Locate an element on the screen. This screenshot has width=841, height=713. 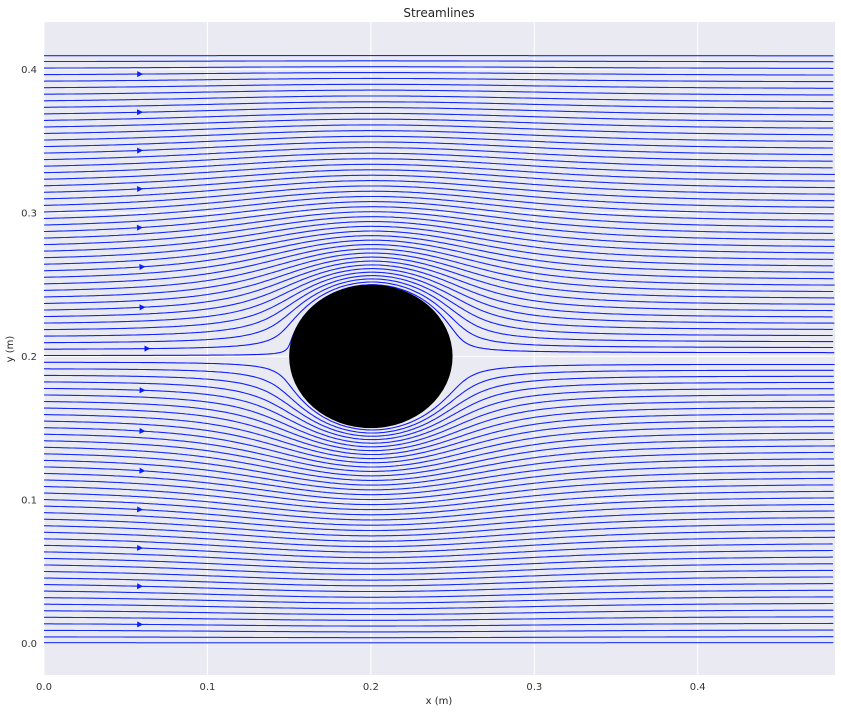
y-tick-label-2: 0.2 is located at coordinates (29, 357).